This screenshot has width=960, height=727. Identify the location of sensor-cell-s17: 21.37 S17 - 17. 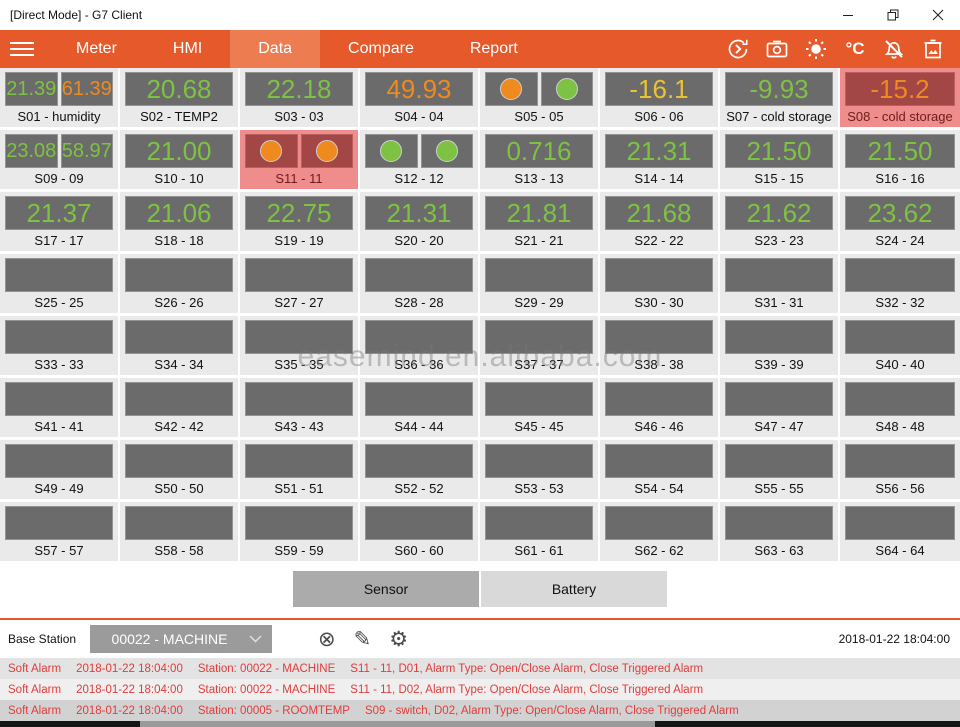
(60, 223).